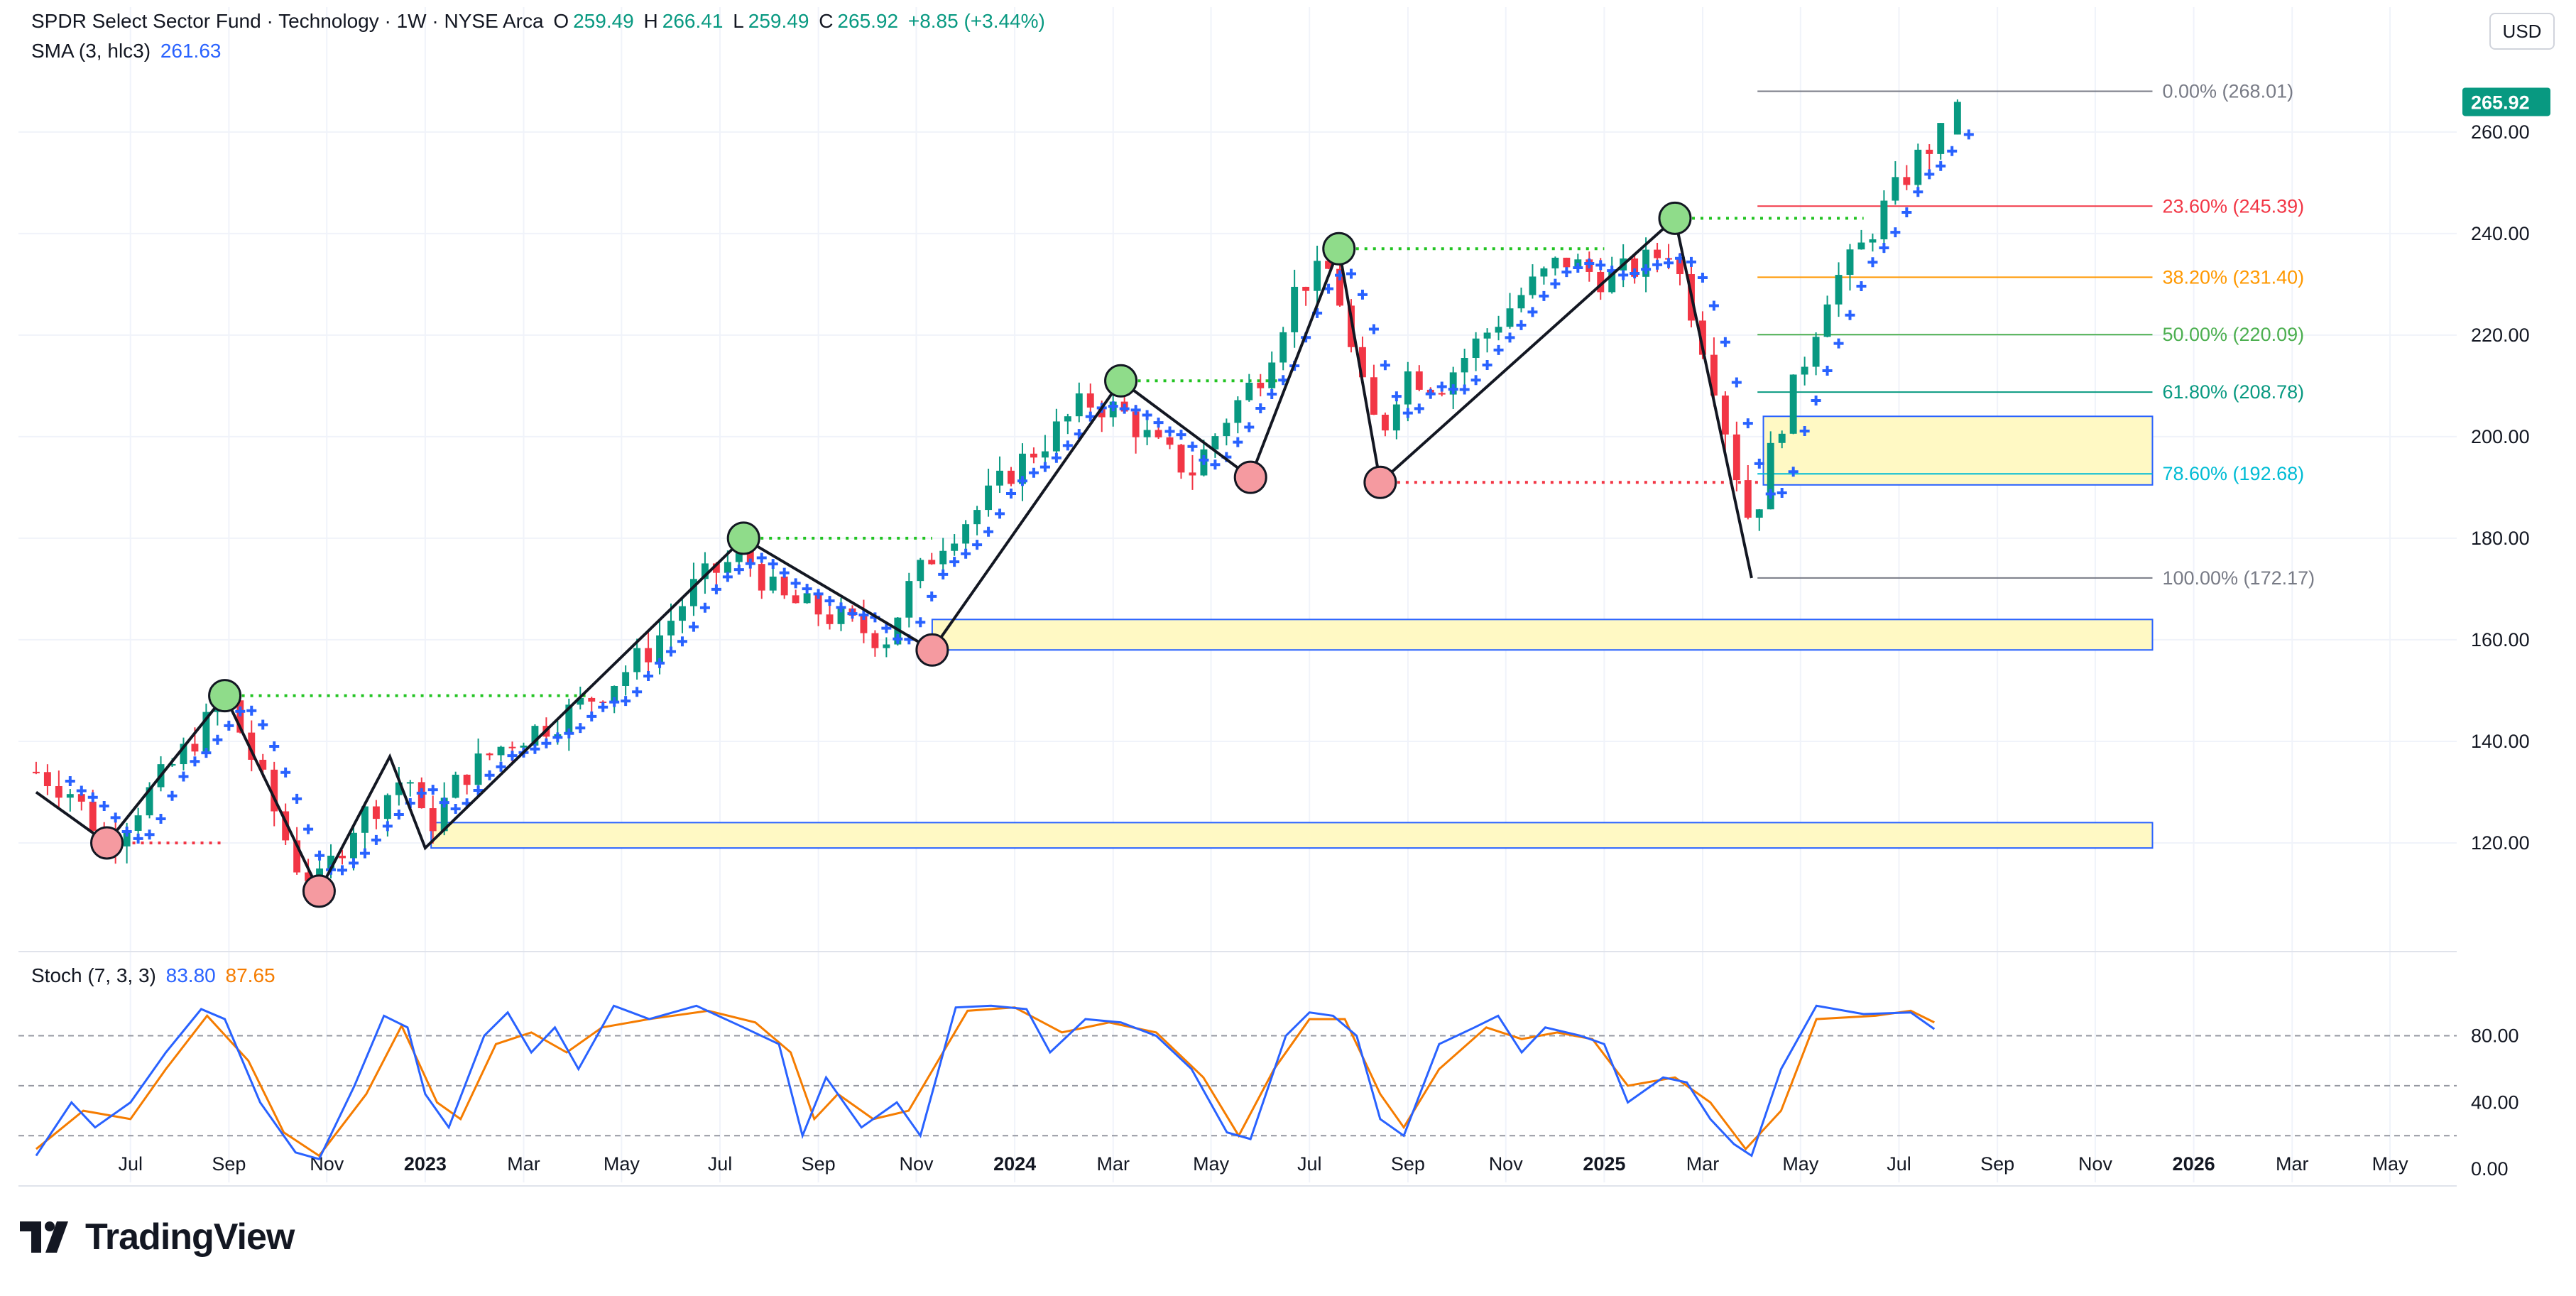 The image size is (2576, 1296). Describe the element at coordinates (93, 975) in the screenshot. I see `stoch-label: Stoch (7, 3, 3)` at that location.